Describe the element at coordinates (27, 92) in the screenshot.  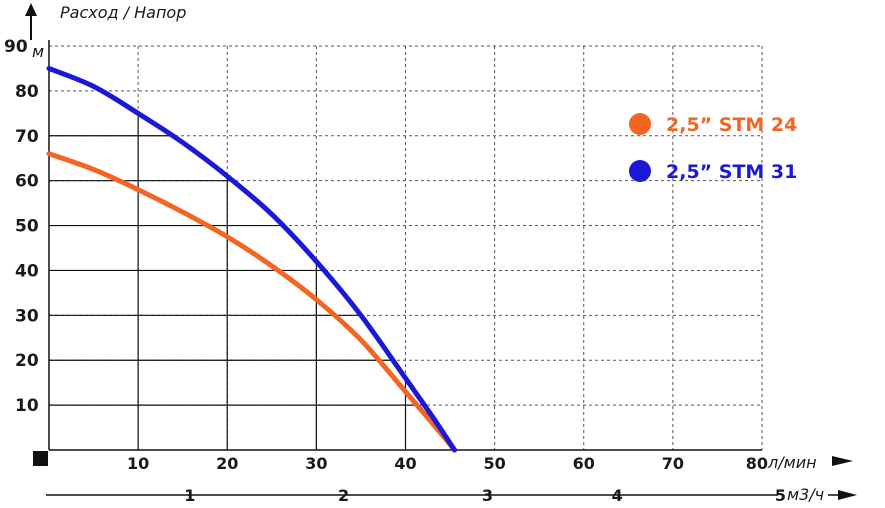
I see `y-tick-label: 80` at that location.